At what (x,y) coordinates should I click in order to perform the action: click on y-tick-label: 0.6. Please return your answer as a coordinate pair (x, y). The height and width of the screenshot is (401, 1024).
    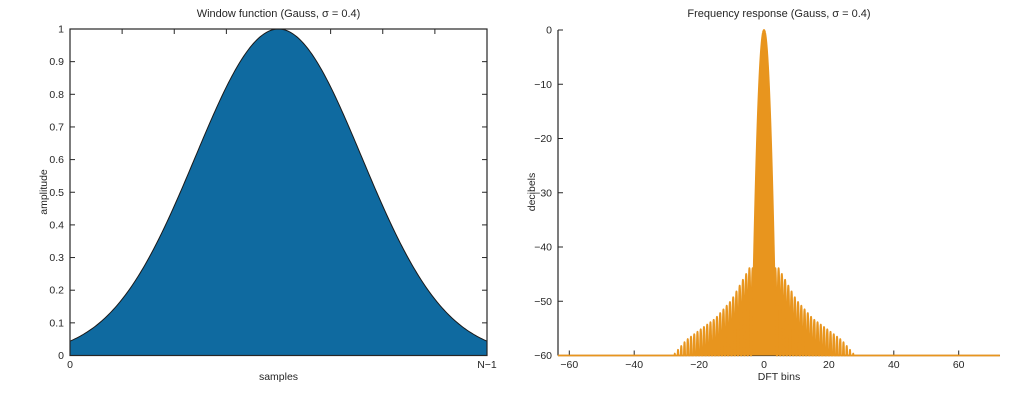
    Looking at the image, I should click on (56, 160).